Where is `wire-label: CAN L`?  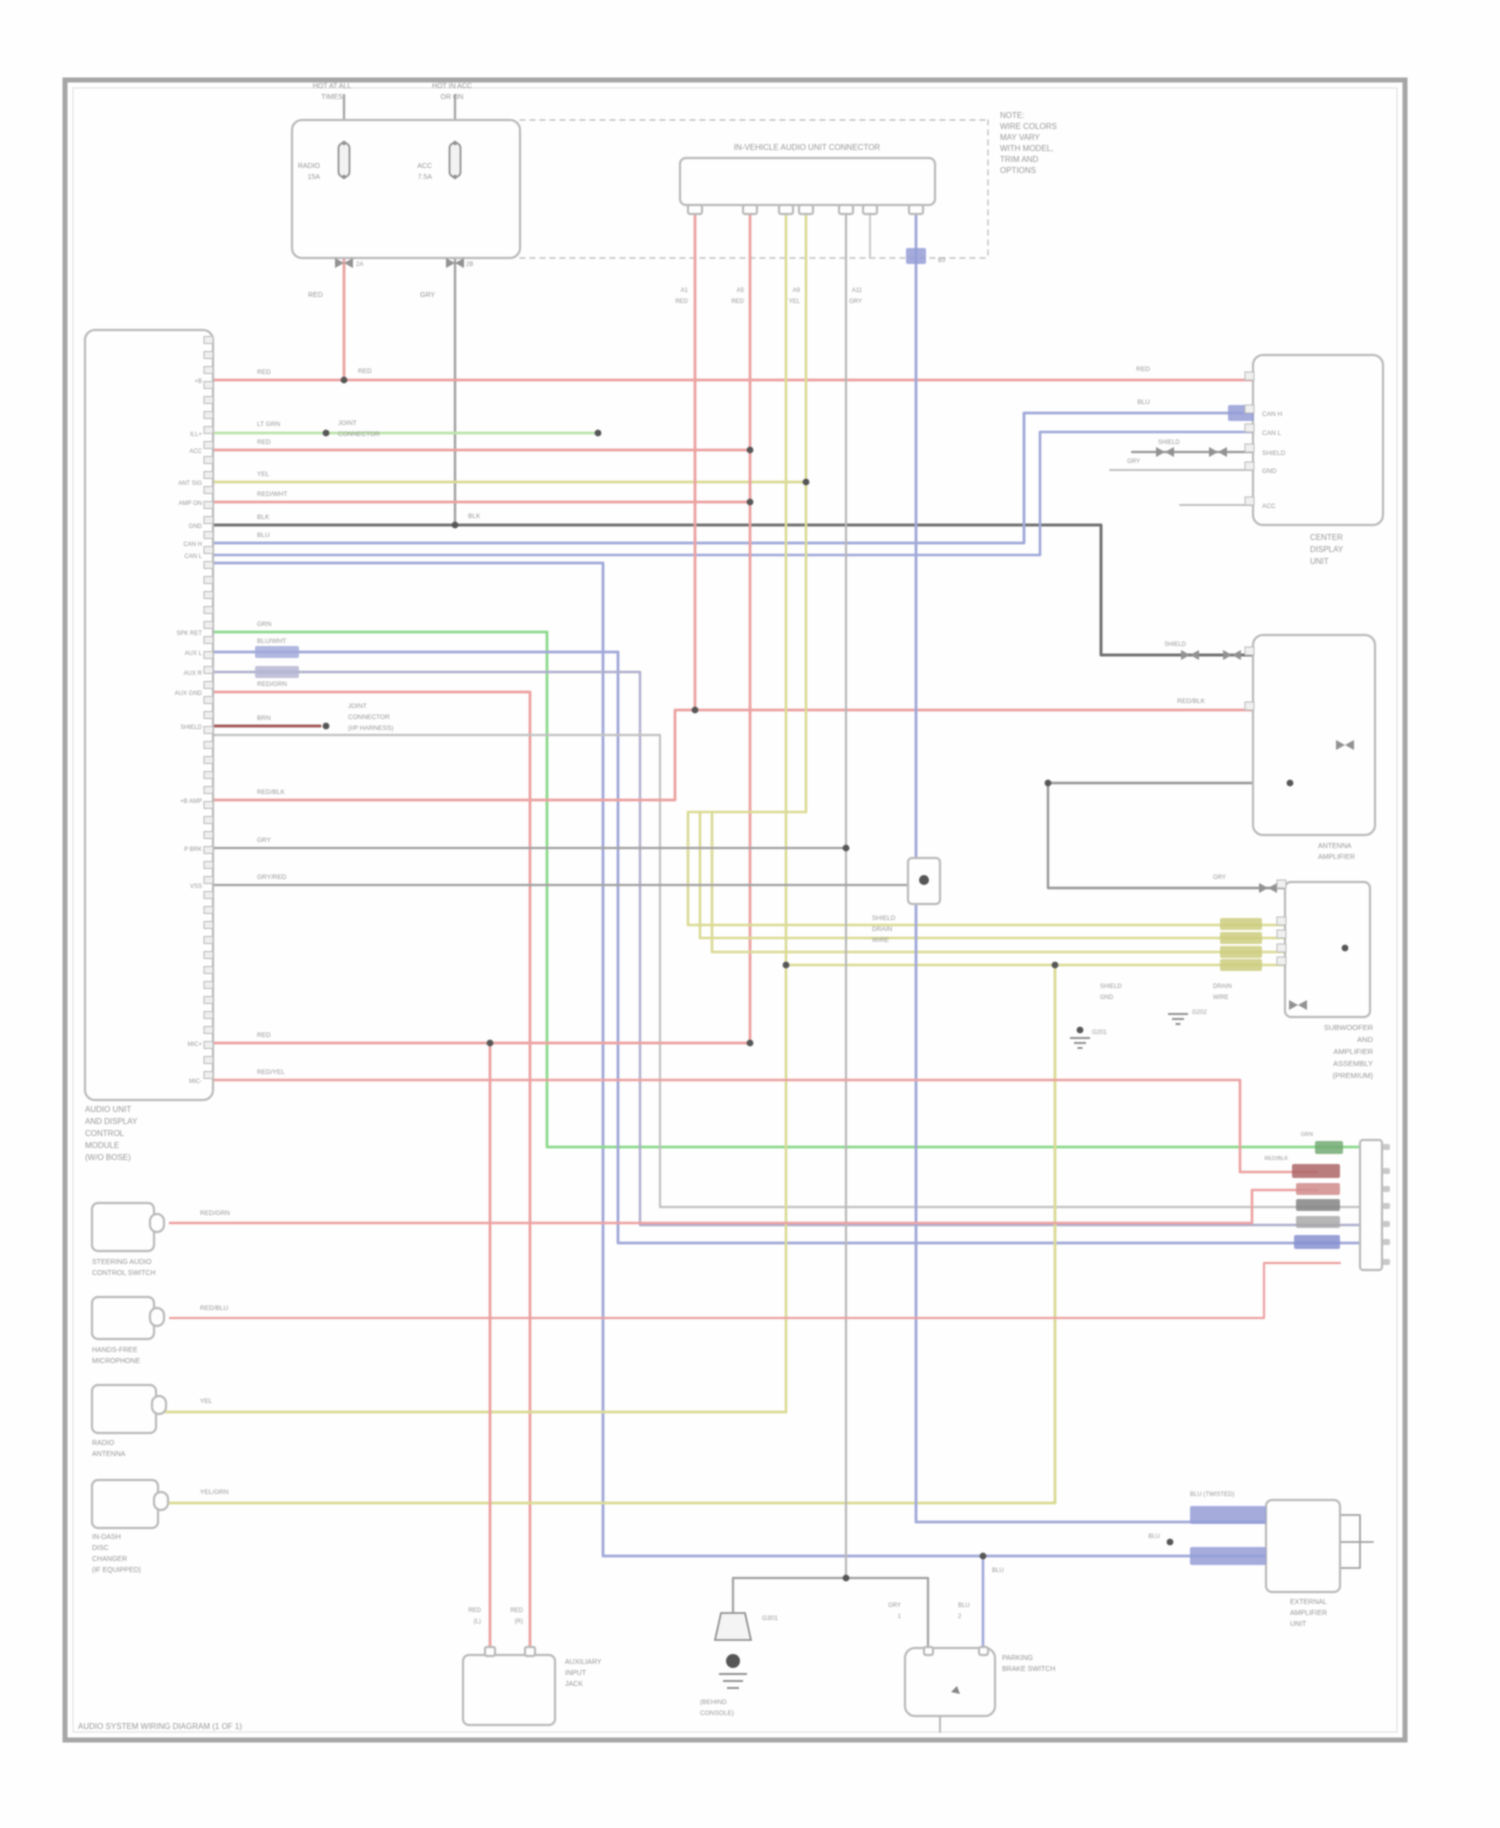 wire-label: CAN L is located at coordinates (1272, 433).